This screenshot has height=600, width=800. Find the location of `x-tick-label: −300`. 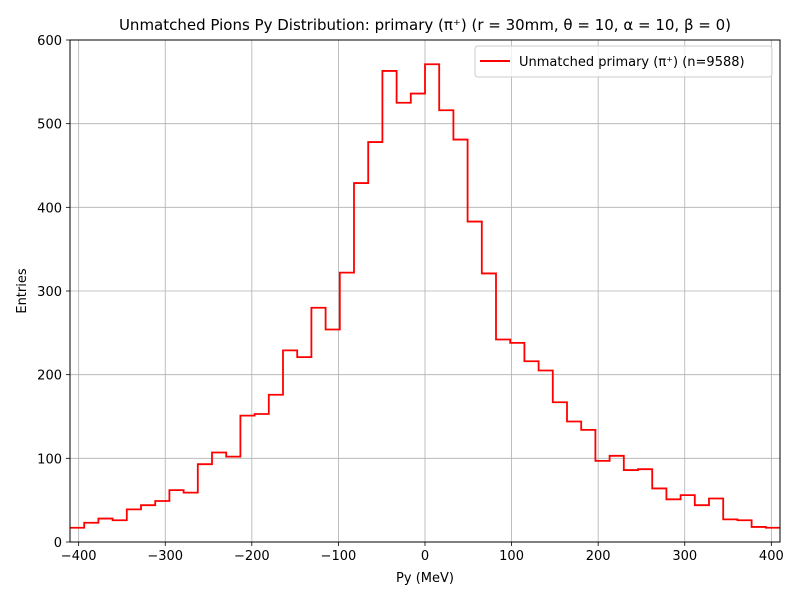

x-tick-label: −300 is located at coordinates (165, 556).